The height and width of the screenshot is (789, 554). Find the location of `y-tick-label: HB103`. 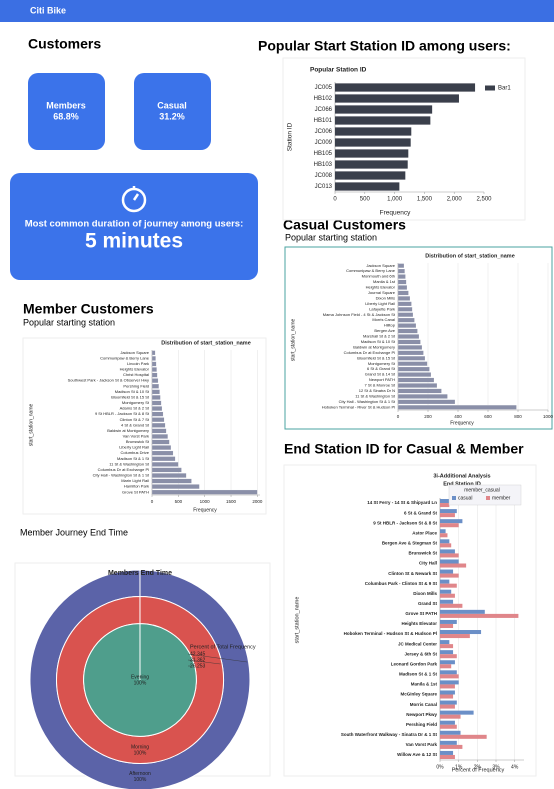

y-tick-label: HB103 is located at coordinates (323, 165).